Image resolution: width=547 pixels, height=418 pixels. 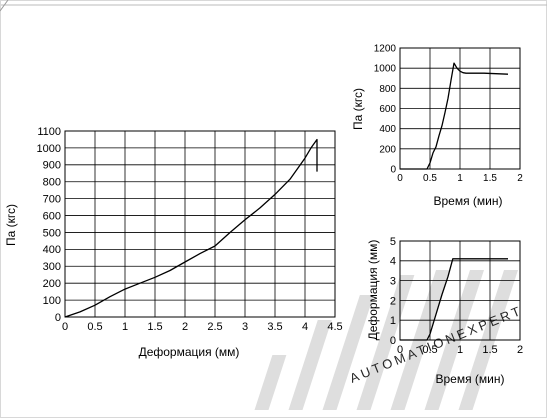 I want to click on tick-labels: 0 0.5 1 1.5 2 0 200 400 600 800 1000 1200, so click(x=448, y=114).